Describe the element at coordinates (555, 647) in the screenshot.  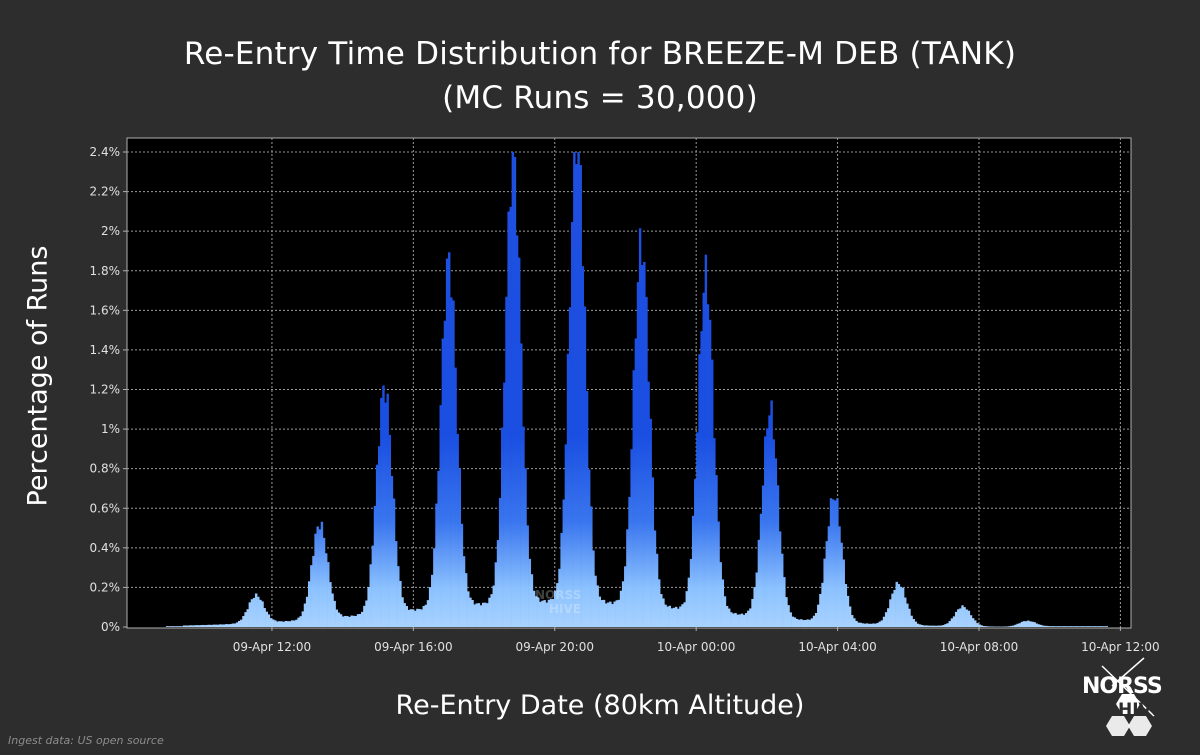
I see `x-tick-label: 09-Apr 20:00` at that location.